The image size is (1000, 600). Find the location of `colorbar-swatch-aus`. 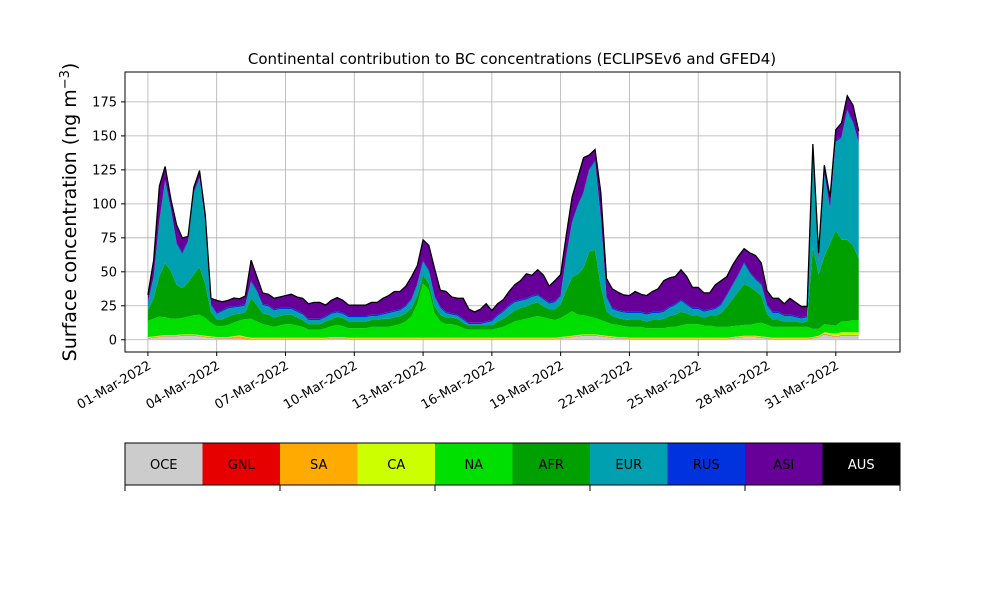

colorbar-swatch-aus is located at coordinates (861, 464).